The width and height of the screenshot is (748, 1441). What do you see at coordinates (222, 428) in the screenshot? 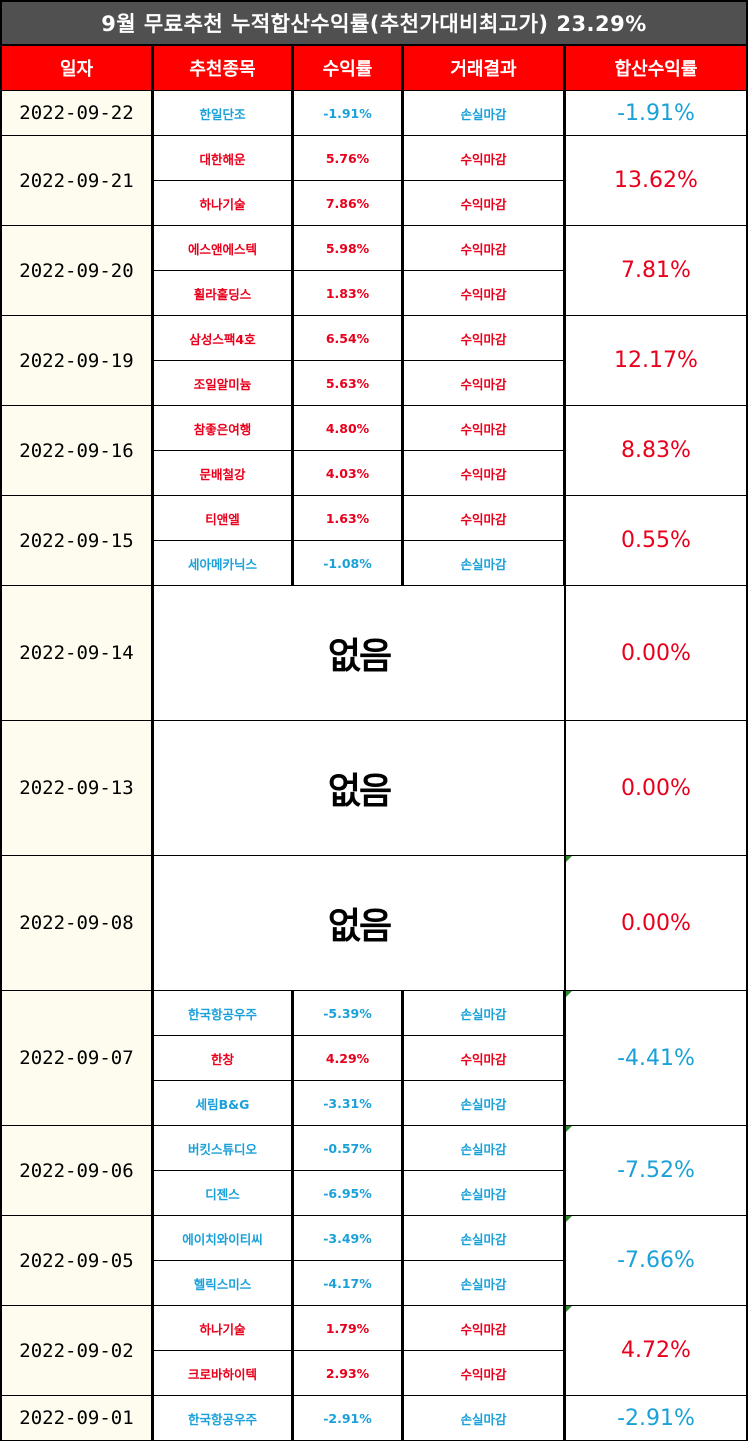
I see `stock-name: 참좋은여행` at bounding box center [222, 428].